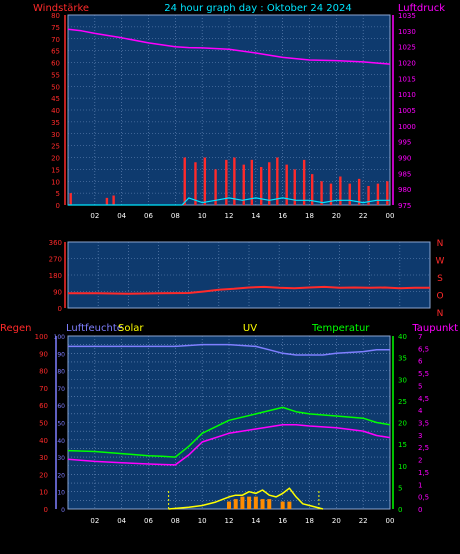 This screenshot has width=460, height=554. Describe the element at coordinates (131, 328) in the screenshot. I see `solar-axis-title: Solar` at that location.